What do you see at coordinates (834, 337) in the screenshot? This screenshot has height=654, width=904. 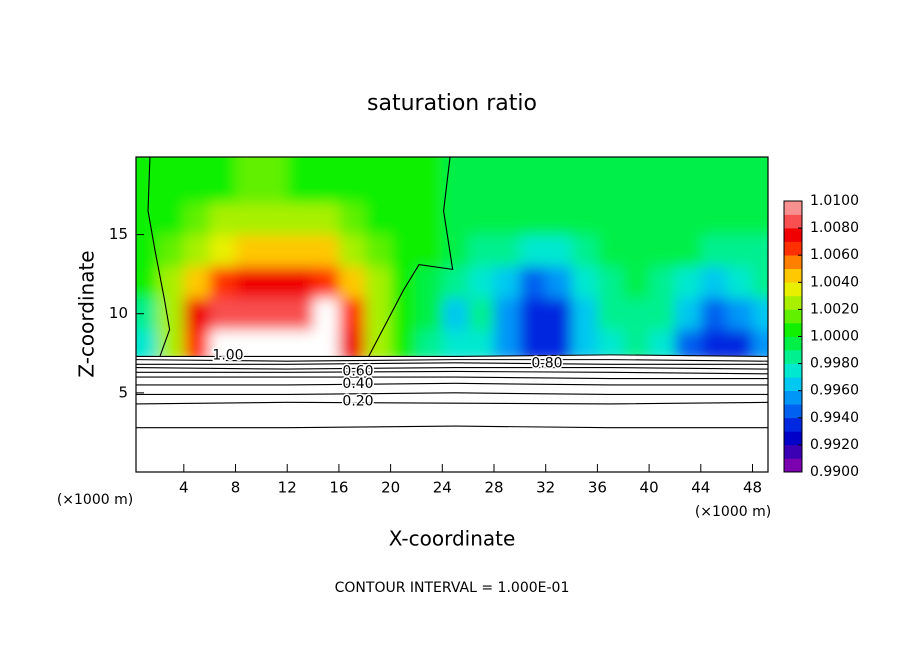 I see `colorbar-label: 1.0000` at bounding box center [834, 337].